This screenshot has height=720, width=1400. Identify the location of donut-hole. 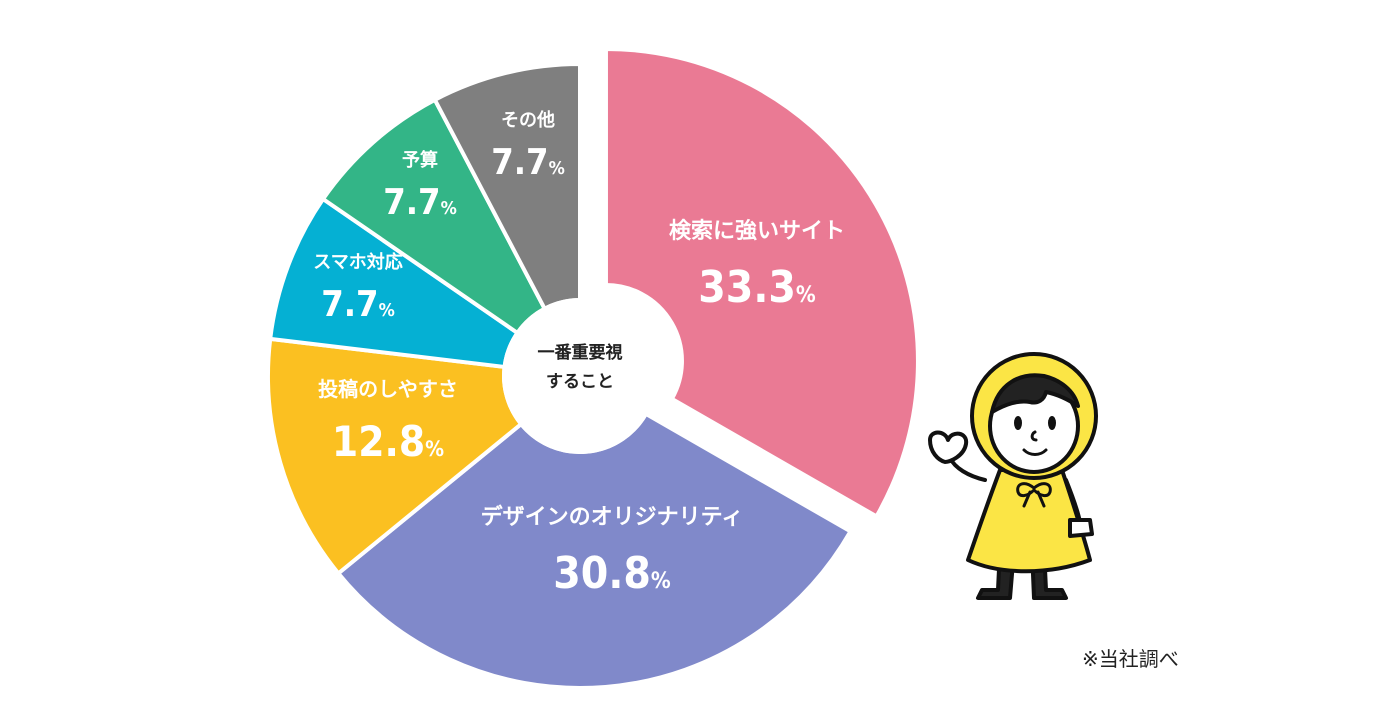
(580, 376).